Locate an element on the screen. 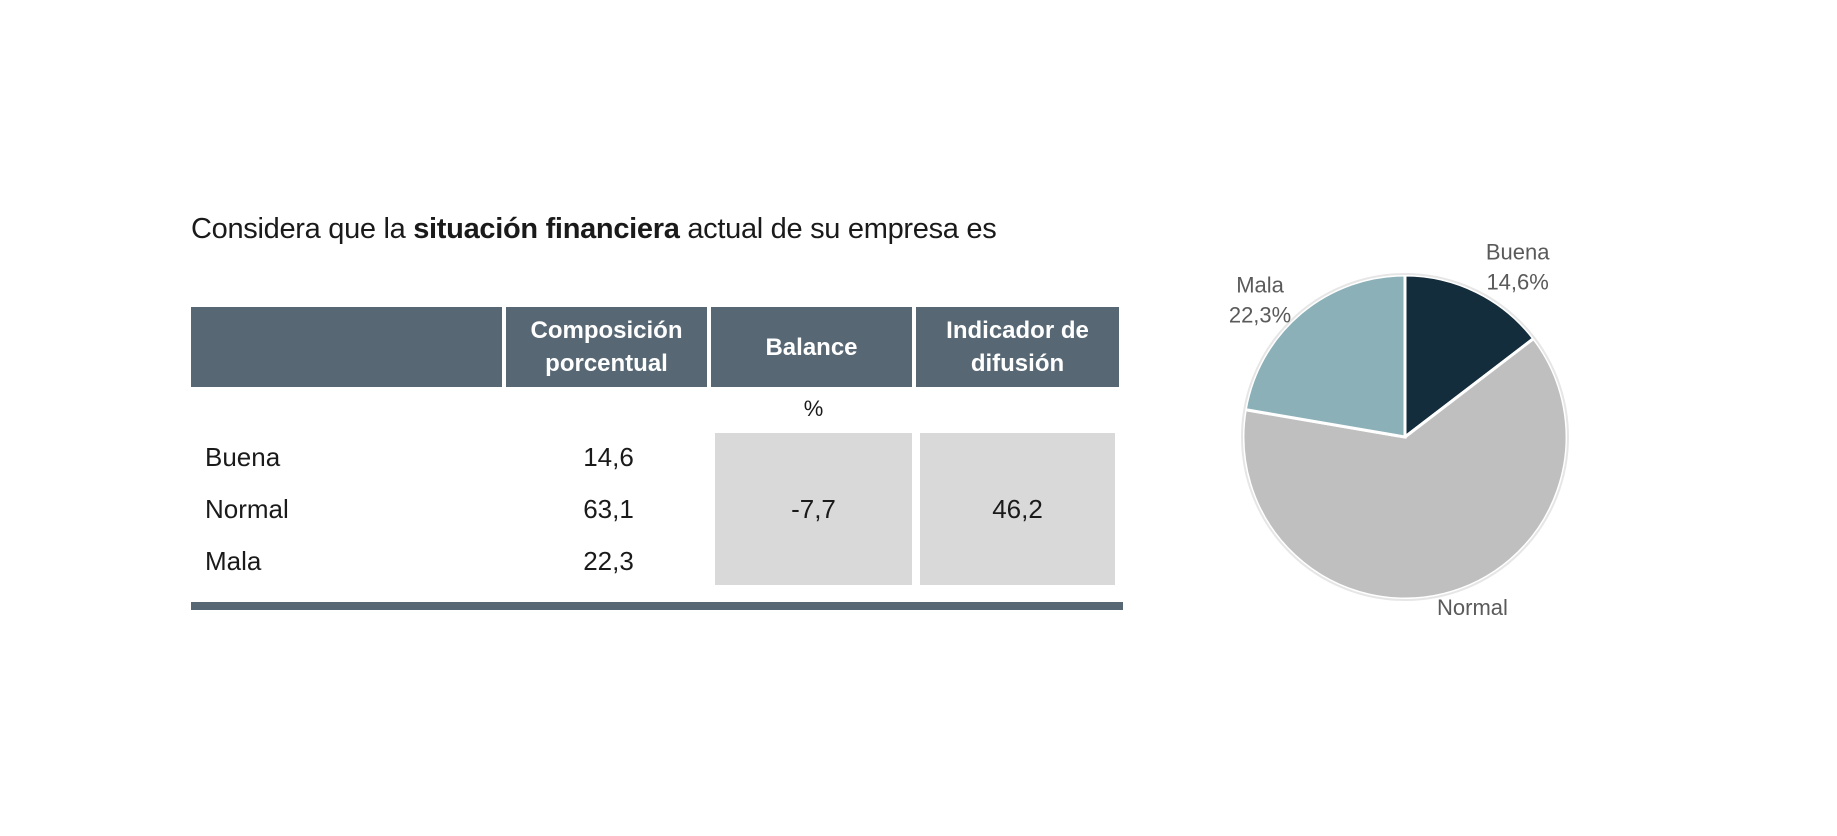  balance-cell: -7,7 is located at coordinates (813, 509).